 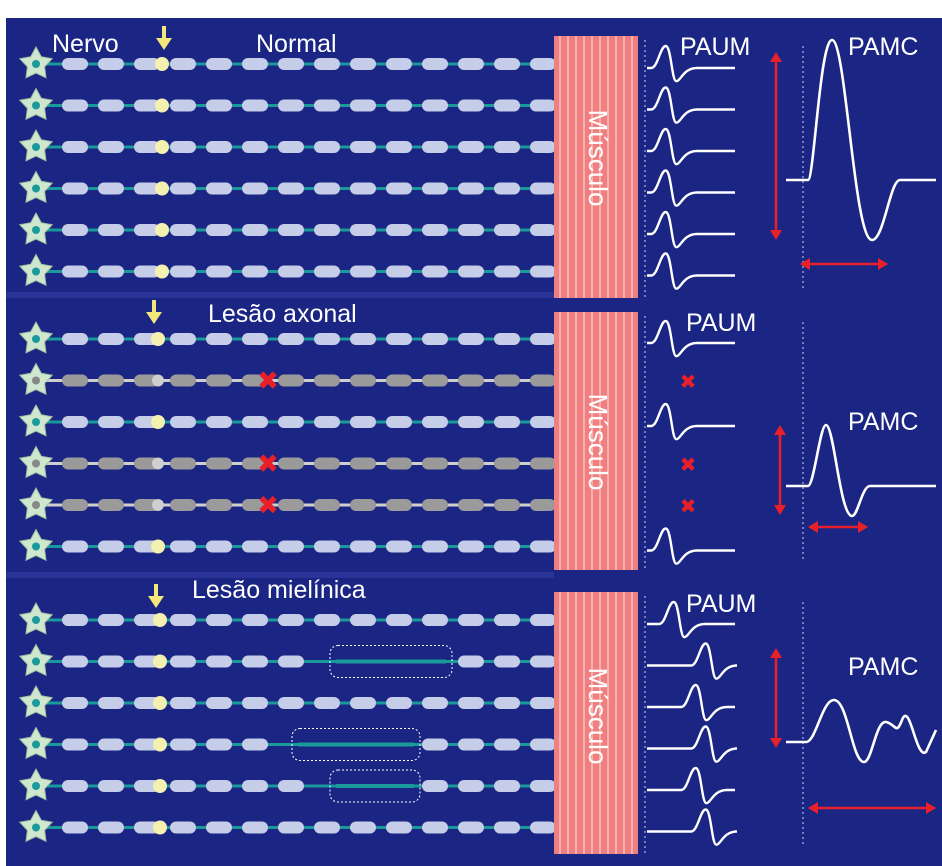 What do you see at coordinates (156, 596) in the screenshot?
I see `down-arrow-icon` at bounding box center [156, 596].